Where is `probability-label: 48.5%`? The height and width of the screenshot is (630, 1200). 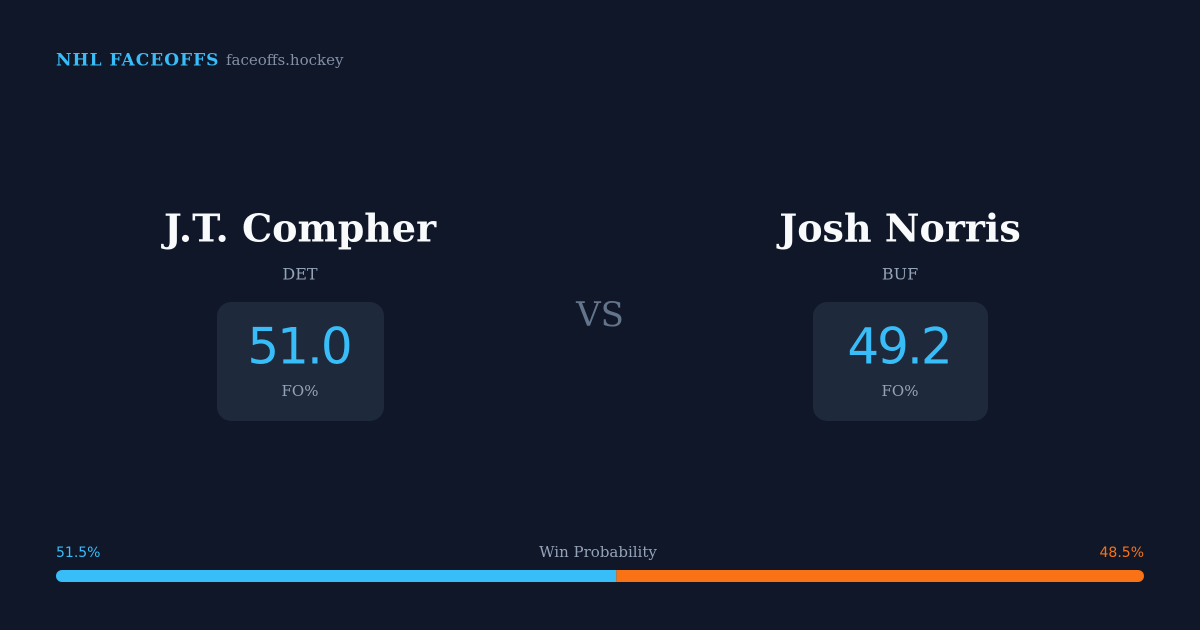
probability-label: 48.5% is located at coordinates (1122, 553).